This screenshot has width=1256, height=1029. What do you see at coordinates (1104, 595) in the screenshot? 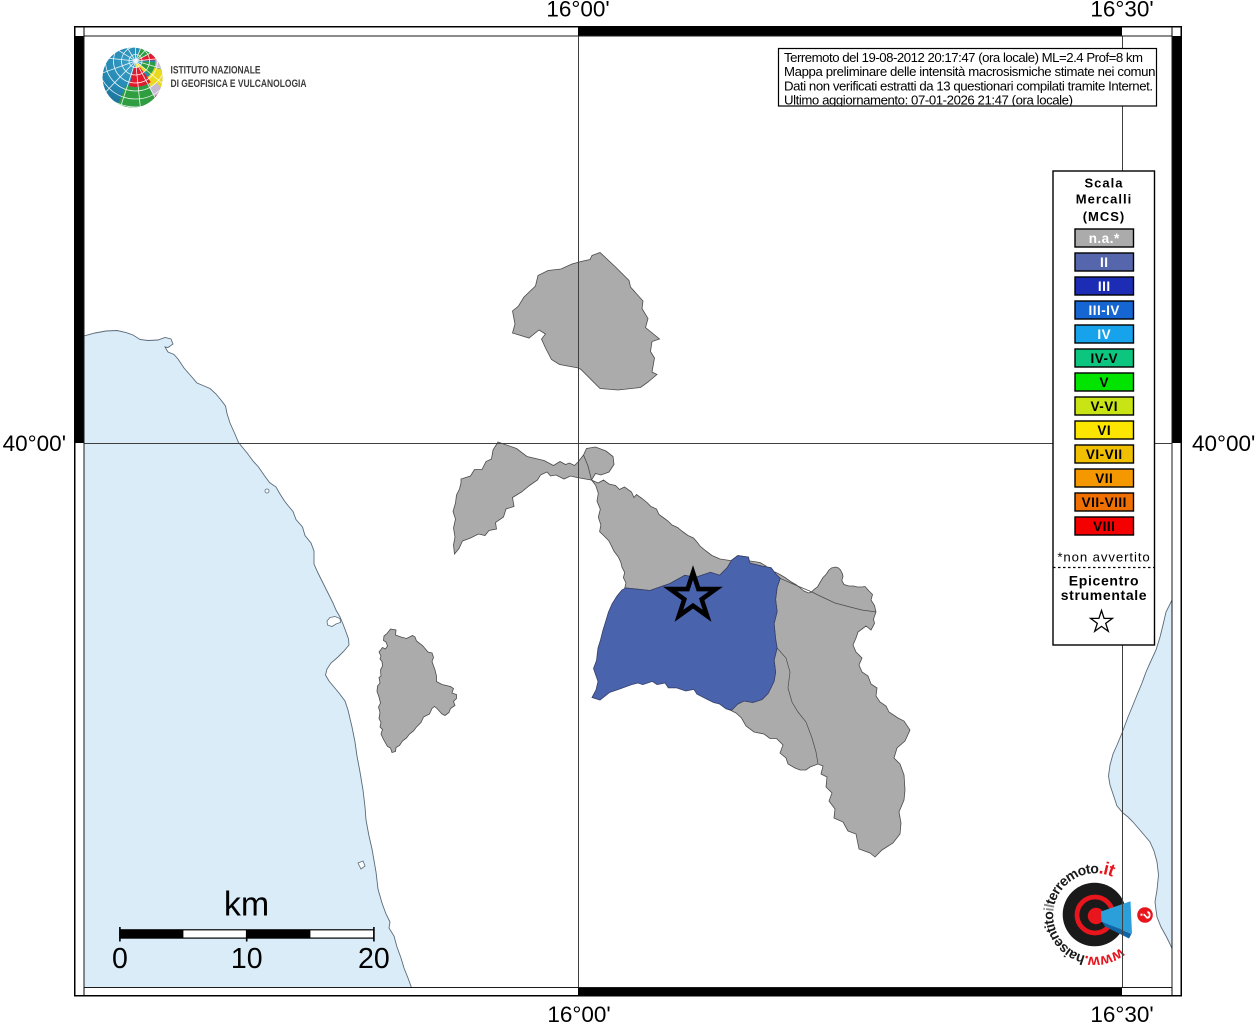
I see `svg-text: strumentale` at bounding box center [1104, 595].